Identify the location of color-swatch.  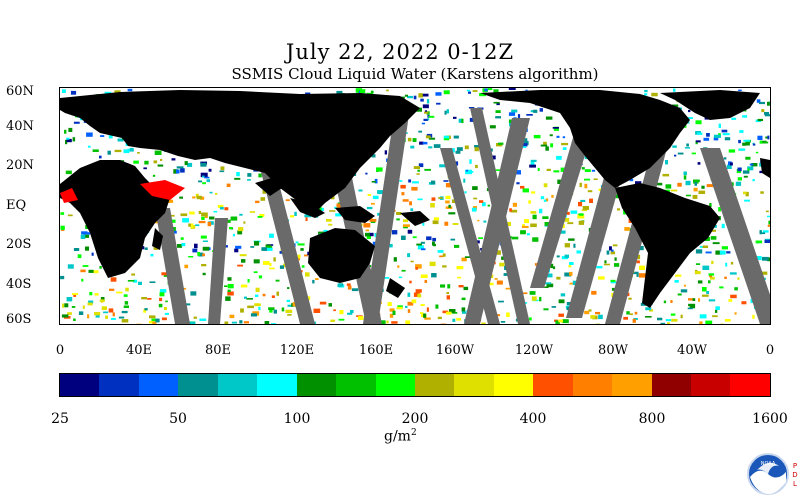
(277, 385).